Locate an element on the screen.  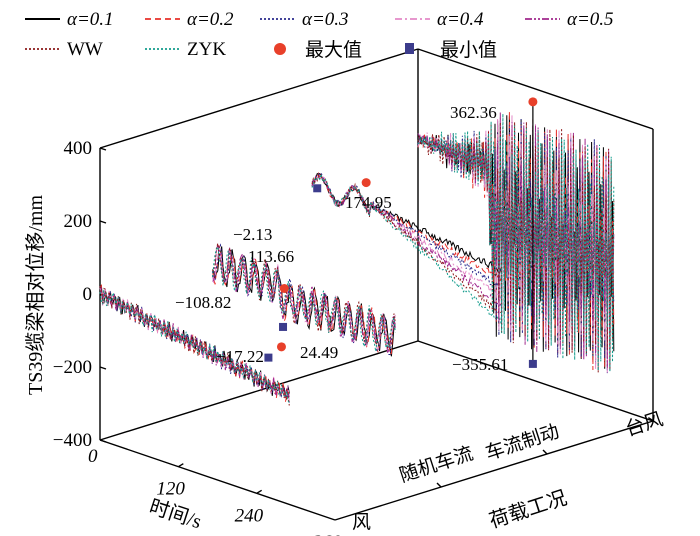
trace-车流制动-WW is located at coordinates (406, 244).